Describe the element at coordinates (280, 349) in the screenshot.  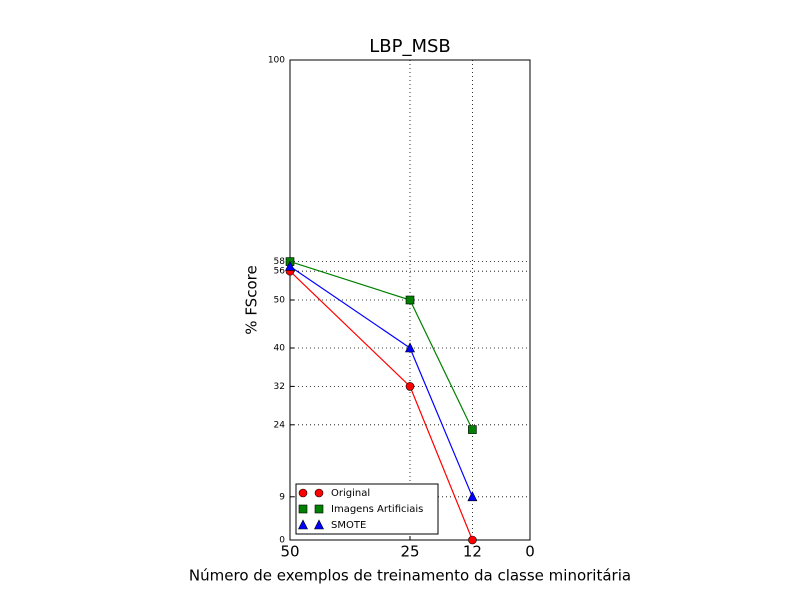
I see `y-tick-label: 40` at that location.